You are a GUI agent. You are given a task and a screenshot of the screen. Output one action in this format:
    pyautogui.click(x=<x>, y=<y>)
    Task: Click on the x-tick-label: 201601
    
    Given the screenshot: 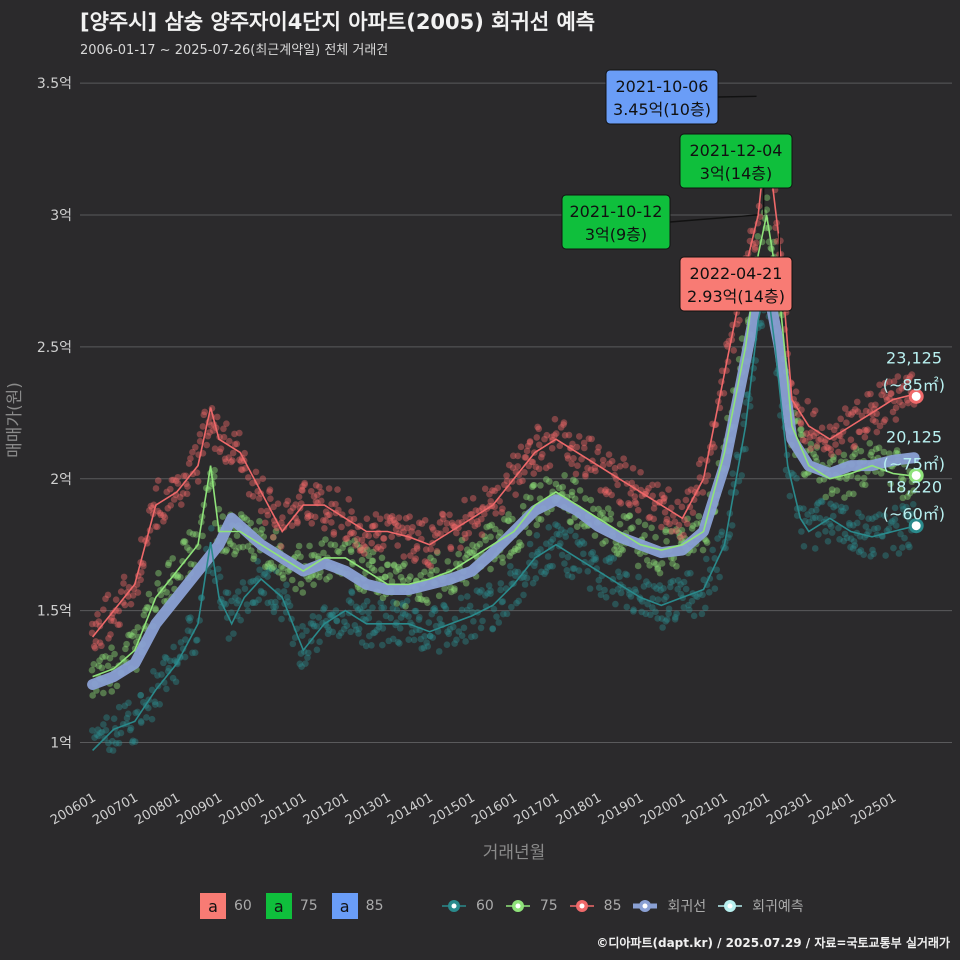 What is the action you would take?
    pyautogui.click(x=494, y=809)
    